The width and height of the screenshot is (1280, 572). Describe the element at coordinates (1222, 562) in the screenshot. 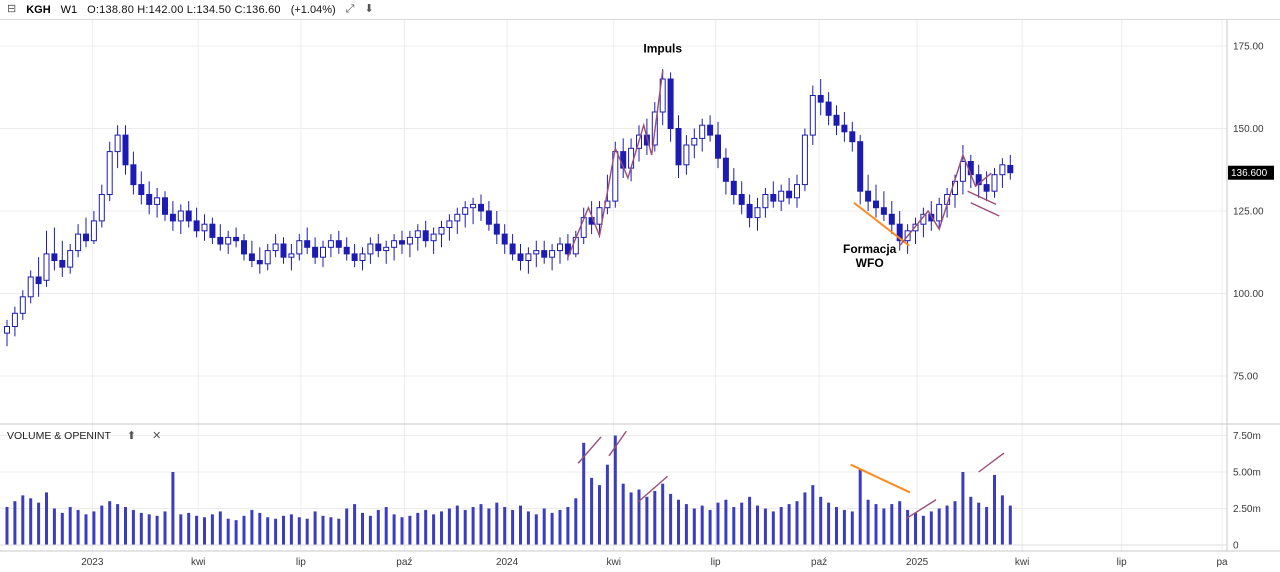

I see `time-tick-label: pa` at that location.